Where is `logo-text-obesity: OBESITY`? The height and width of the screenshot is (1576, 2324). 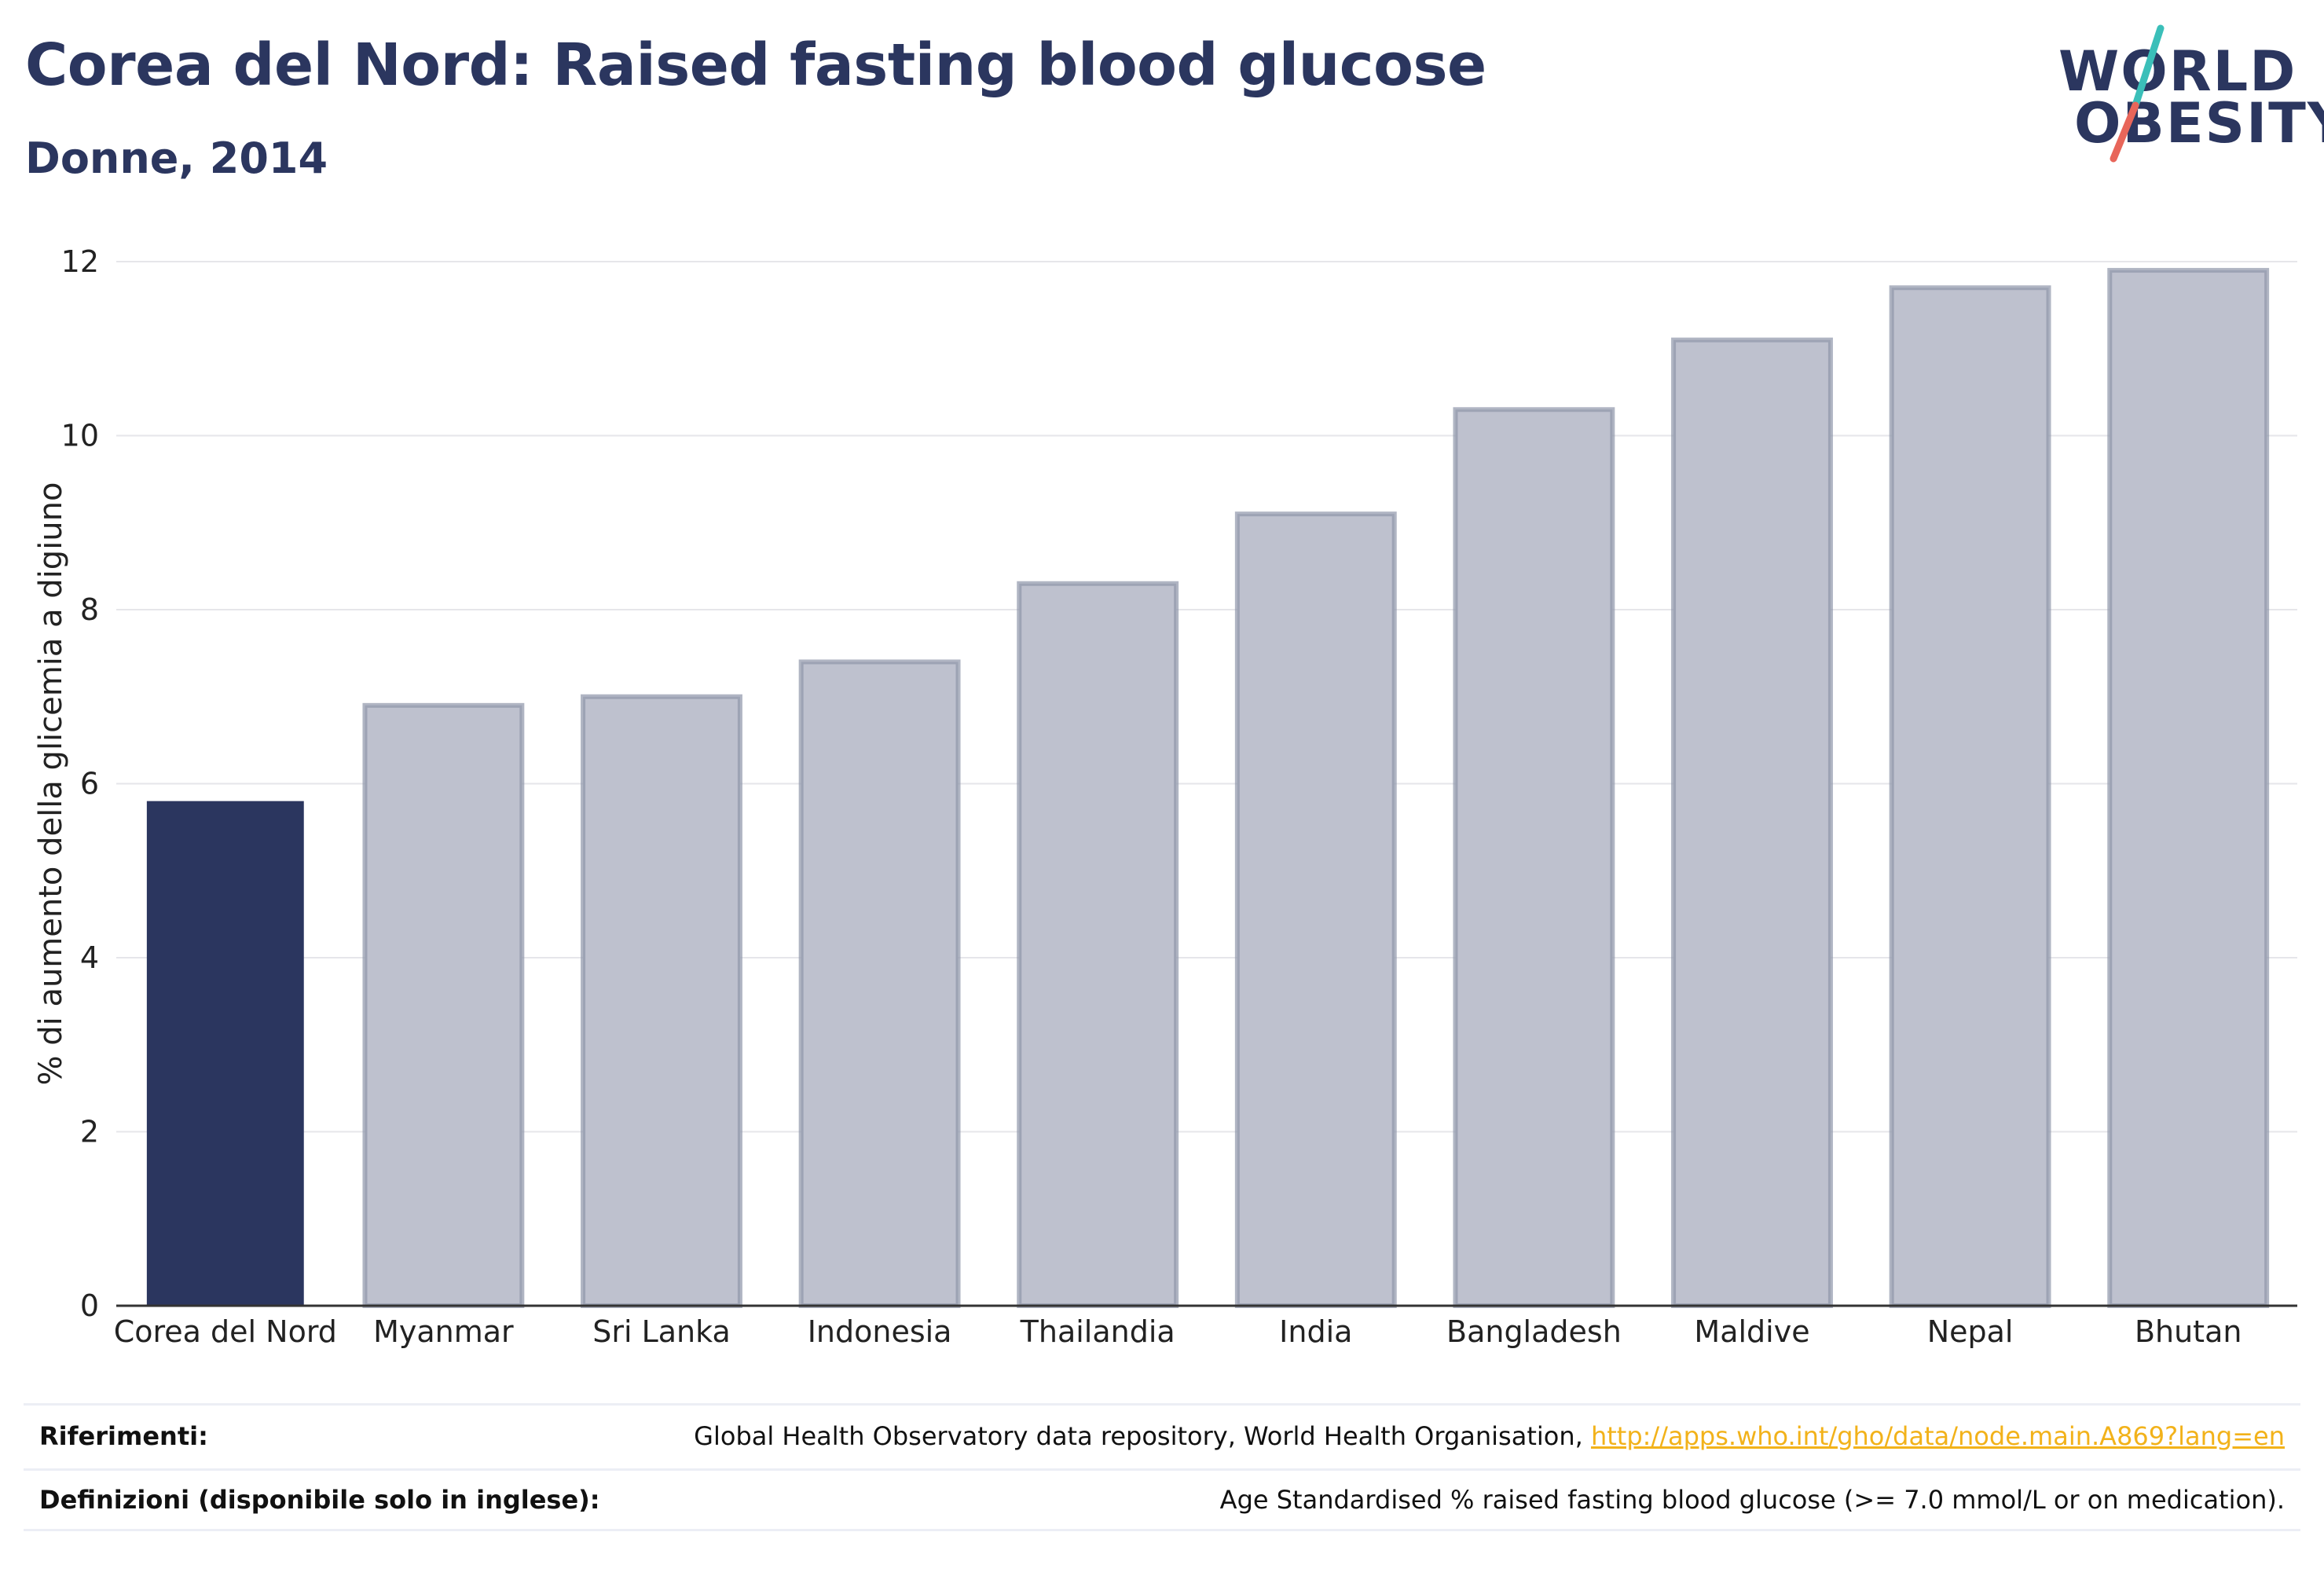 logo-text-obesity: OBESITY is located at coordinates (2199, 123).